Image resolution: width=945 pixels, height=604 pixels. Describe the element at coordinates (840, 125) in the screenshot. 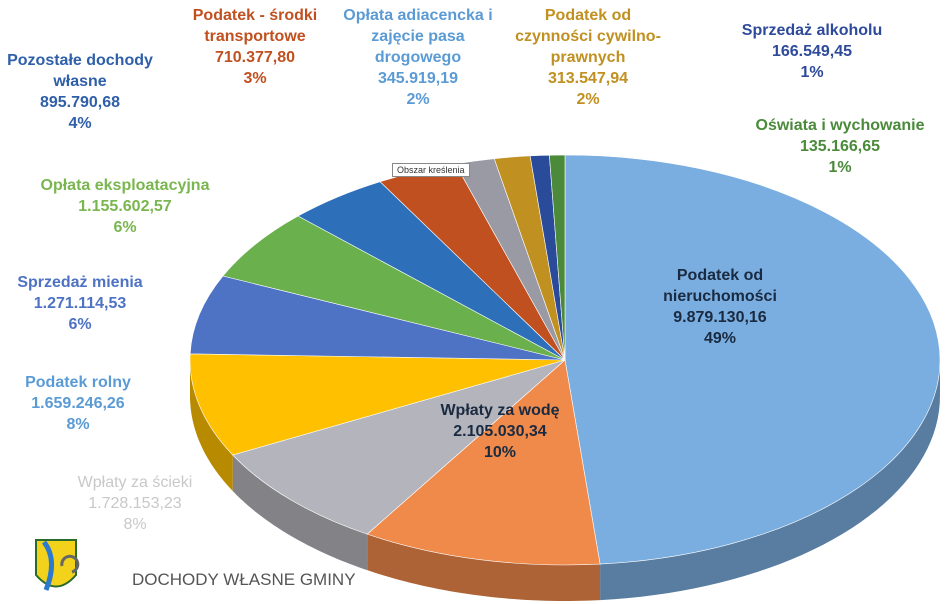

I see `label-category: Oświata i wychowanie` at that location.